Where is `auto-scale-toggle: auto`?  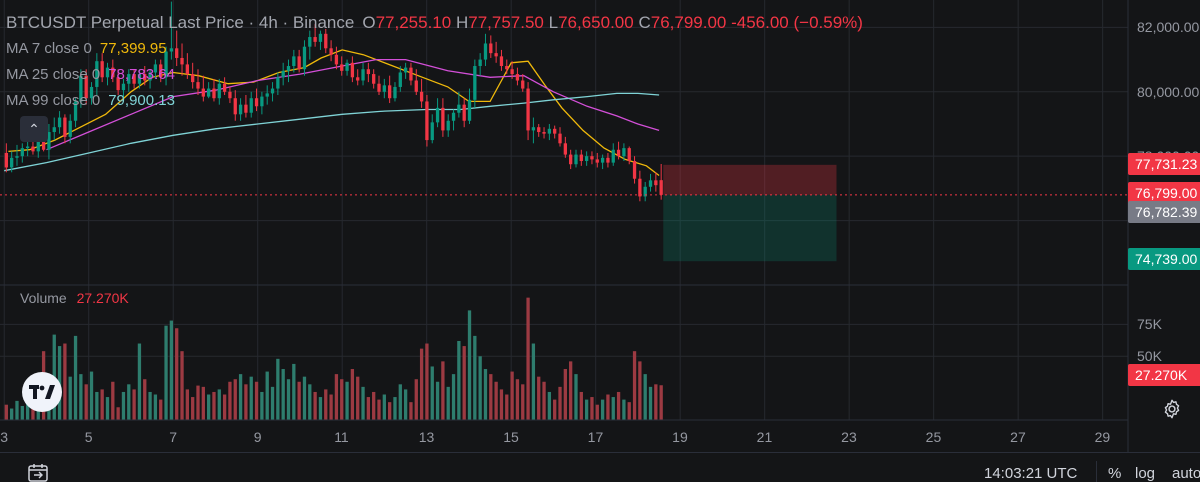
auto-scale-toggle: auto is located at coordinates (1186, 473).